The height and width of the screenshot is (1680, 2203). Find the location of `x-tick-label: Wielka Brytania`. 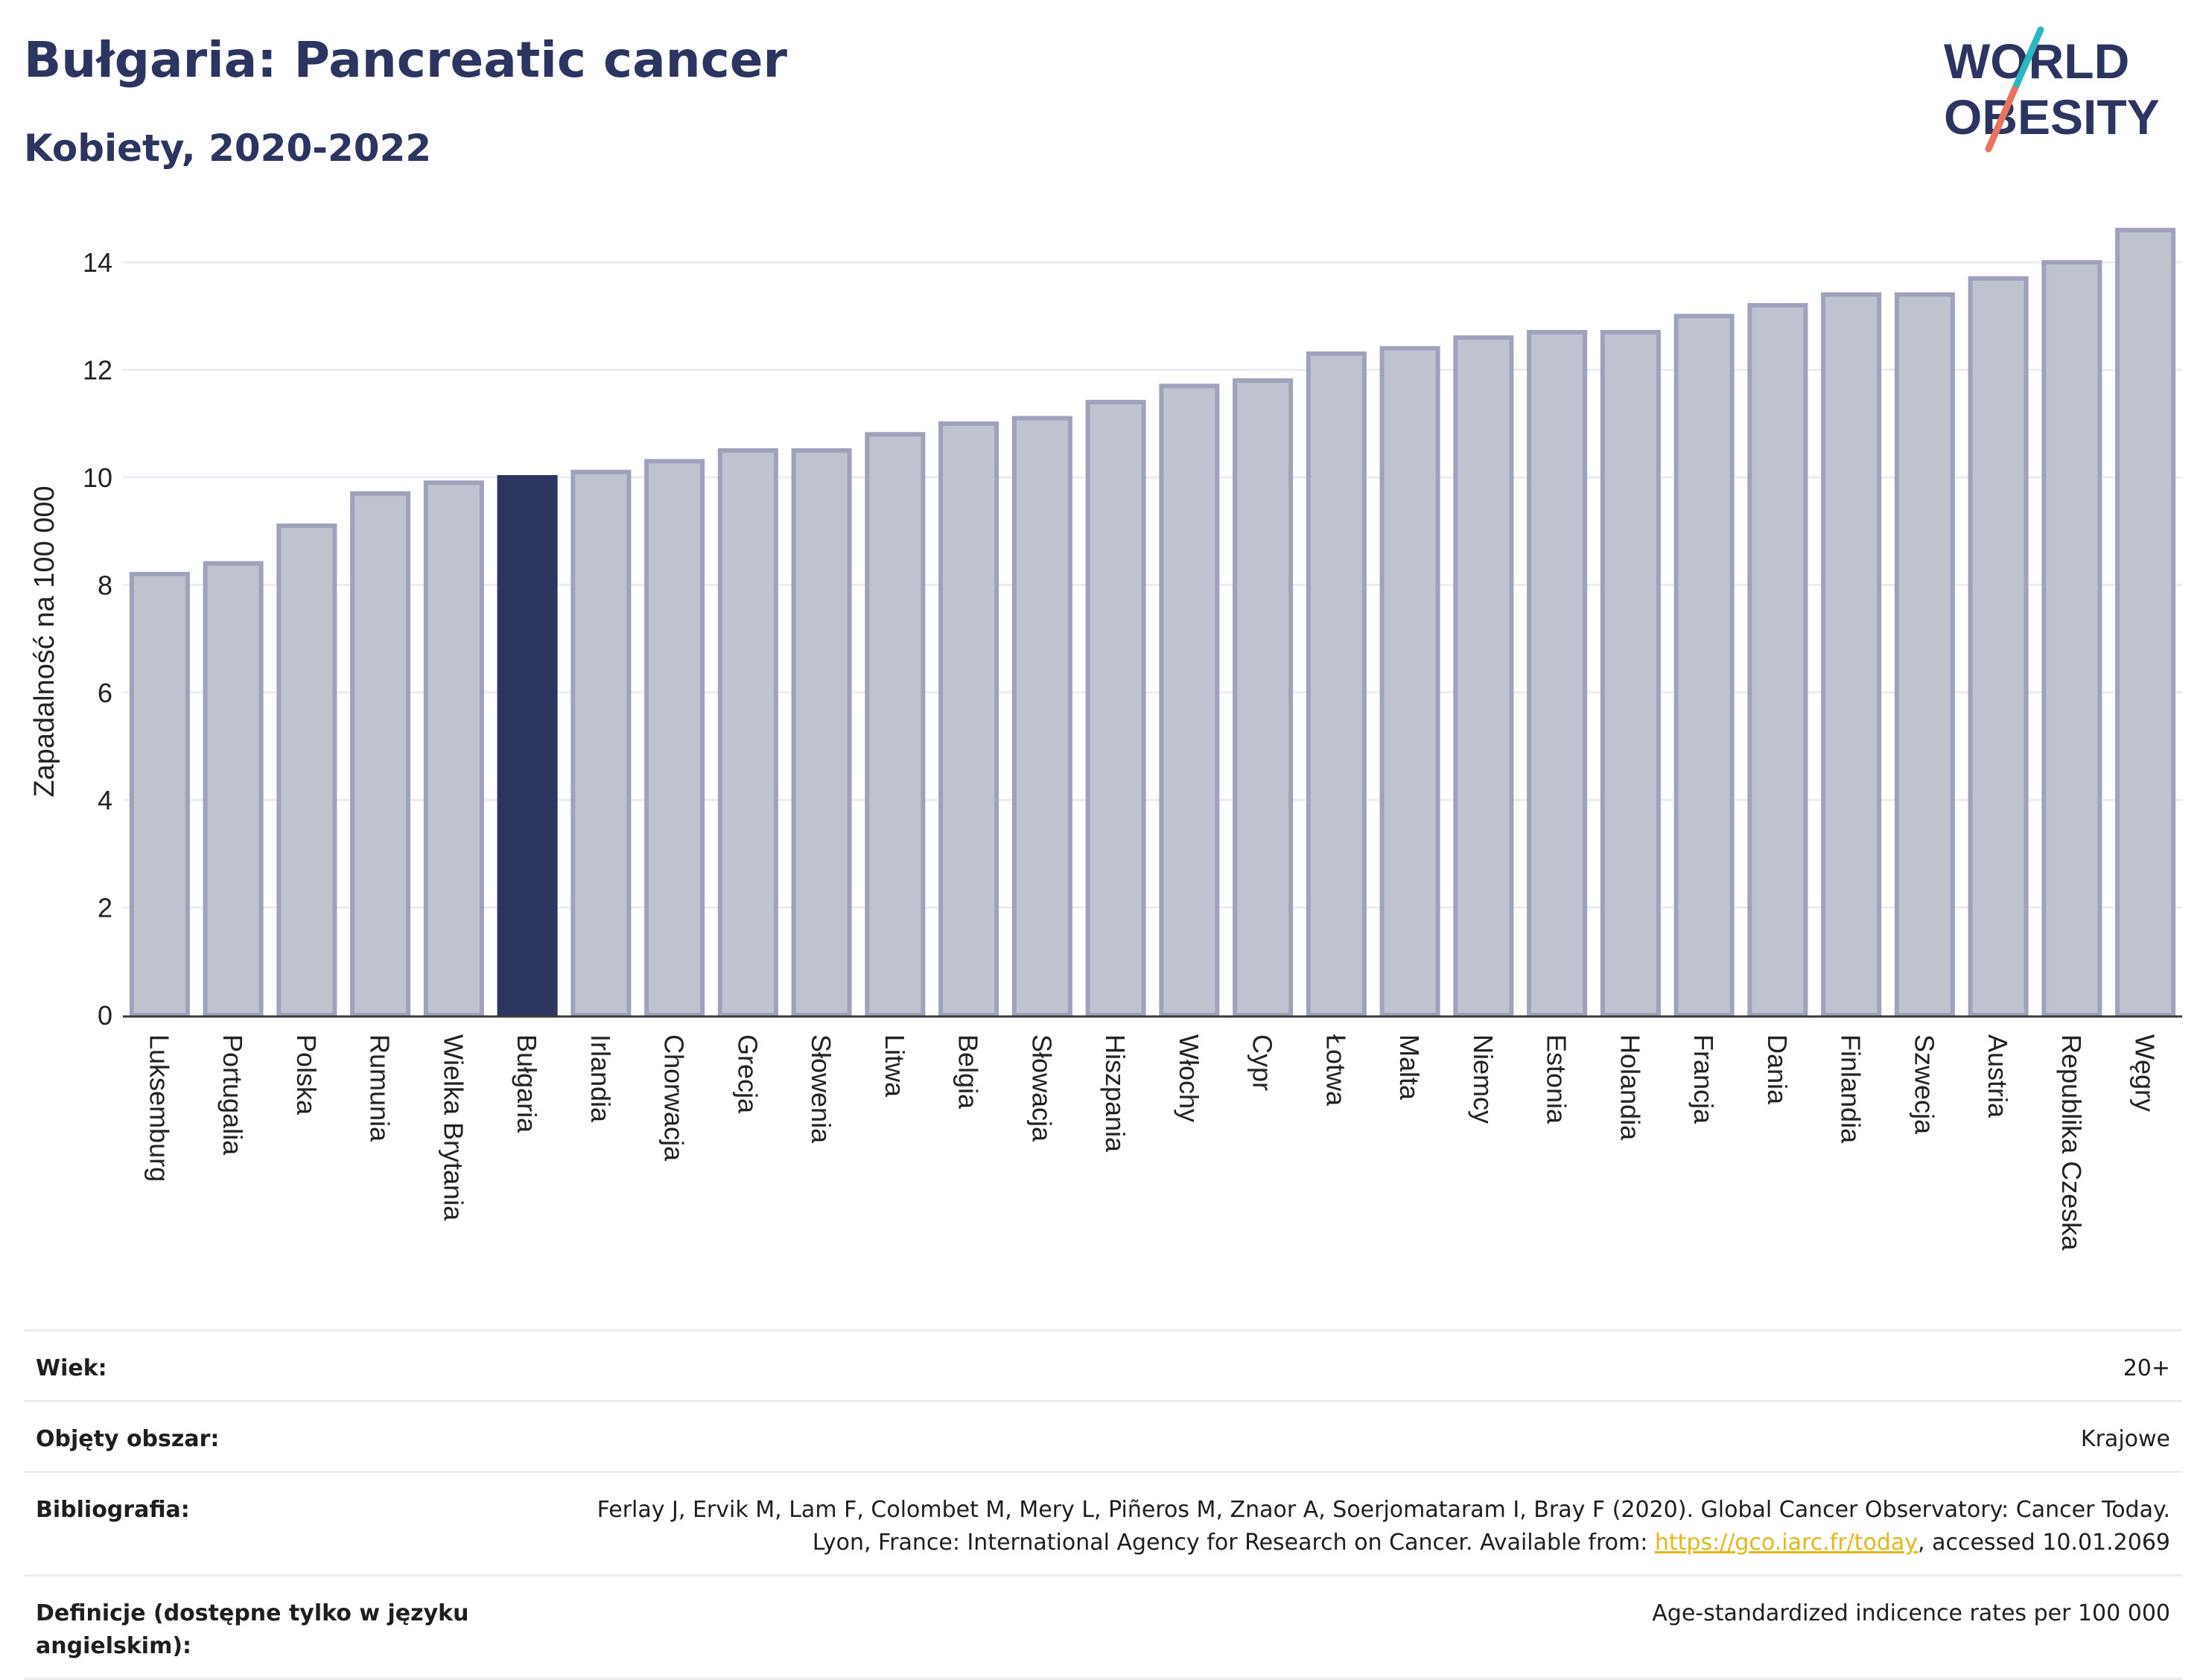

x-tick-label: Wielka Brytania is located at coordinates (453, 1127).